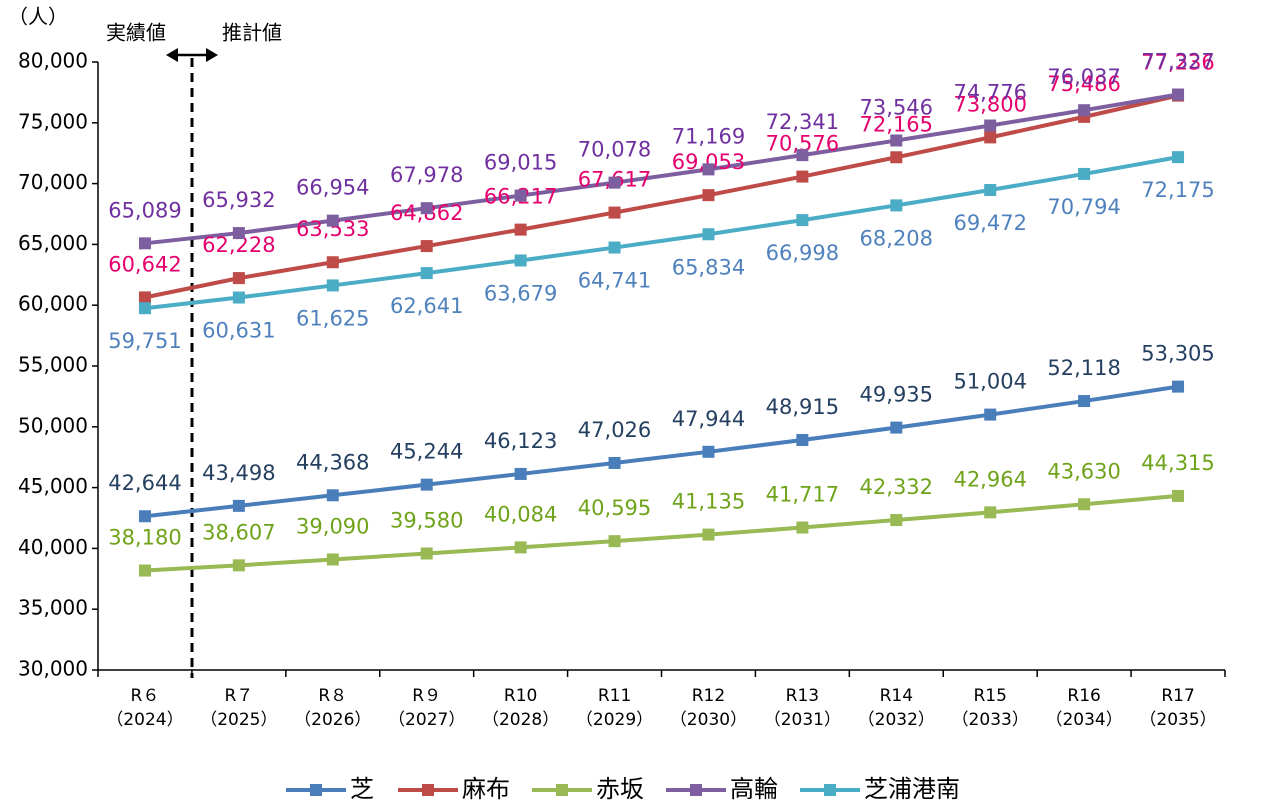 Image resolution: width=1263 pixels, height=802 pixels. I want to click on y-tick-label: 75,000, so click(53, 121).